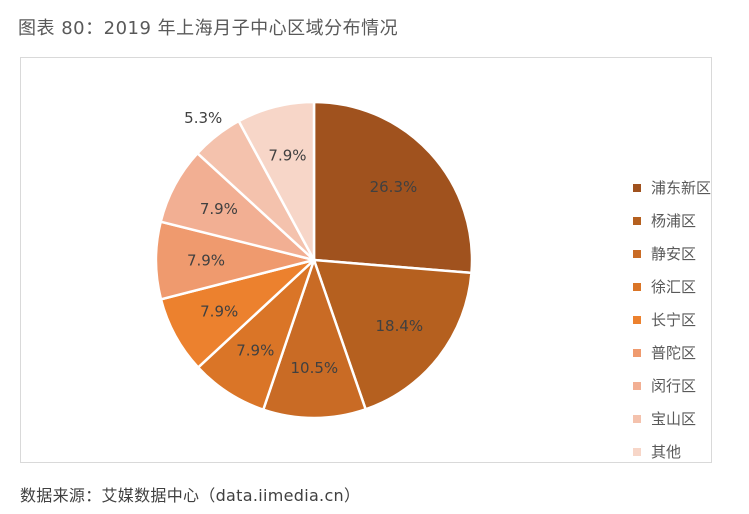  I want to click on legend-label: 宝山区, so click(674, 419).